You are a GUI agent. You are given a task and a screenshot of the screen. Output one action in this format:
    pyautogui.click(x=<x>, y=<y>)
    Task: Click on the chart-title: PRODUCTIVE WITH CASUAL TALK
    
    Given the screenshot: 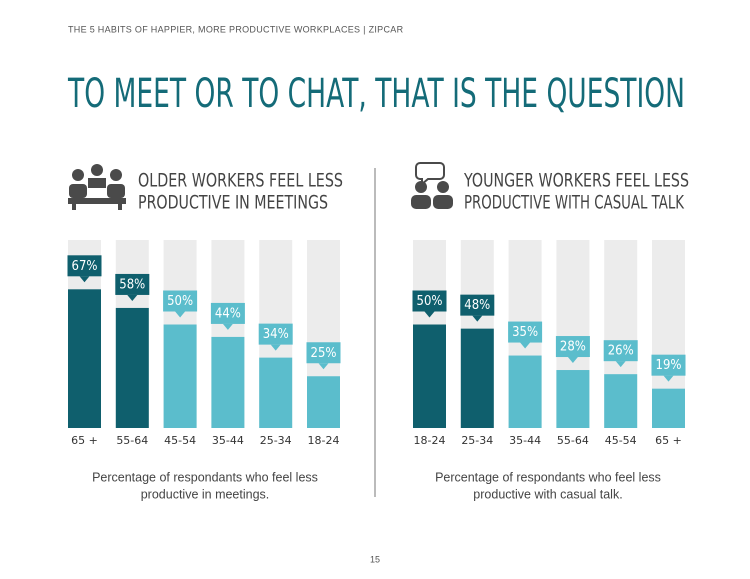 What is the action you would take?
    pyautogui.click(x=574, y=203)
    